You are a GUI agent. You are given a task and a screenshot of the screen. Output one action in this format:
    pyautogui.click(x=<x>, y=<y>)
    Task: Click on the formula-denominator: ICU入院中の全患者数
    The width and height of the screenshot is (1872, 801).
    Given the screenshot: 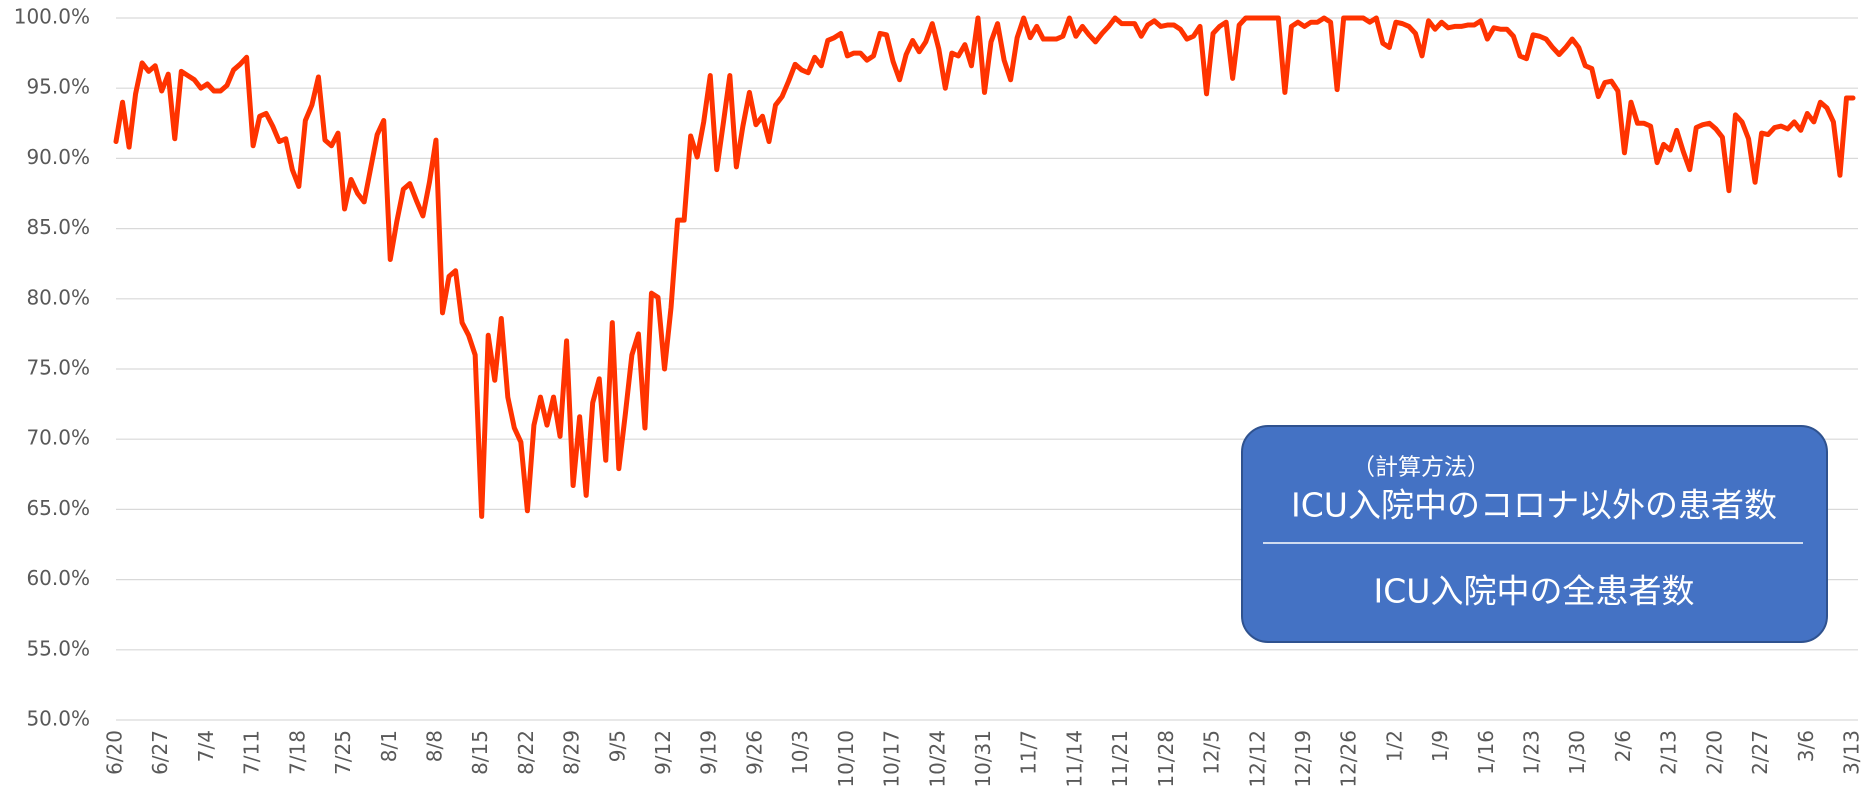 What is the action you would take?
    pyautogui.click(x=1534, y=591)
    